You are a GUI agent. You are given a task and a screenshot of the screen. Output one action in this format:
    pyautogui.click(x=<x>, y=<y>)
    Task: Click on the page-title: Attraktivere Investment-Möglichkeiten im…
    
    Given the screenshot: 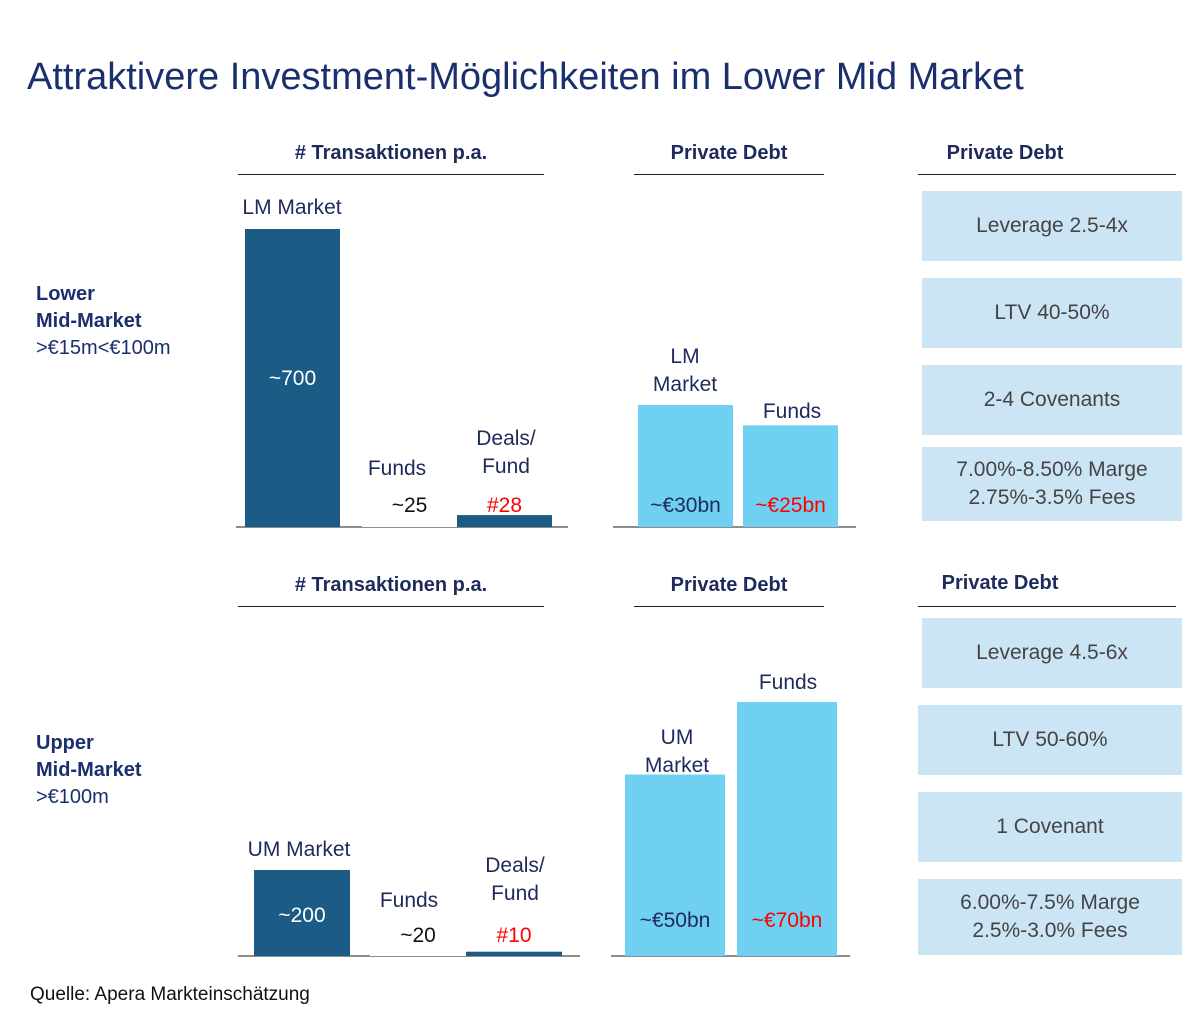 What is the action you would take?
    pyautogui.click(x=525, y=77)
    